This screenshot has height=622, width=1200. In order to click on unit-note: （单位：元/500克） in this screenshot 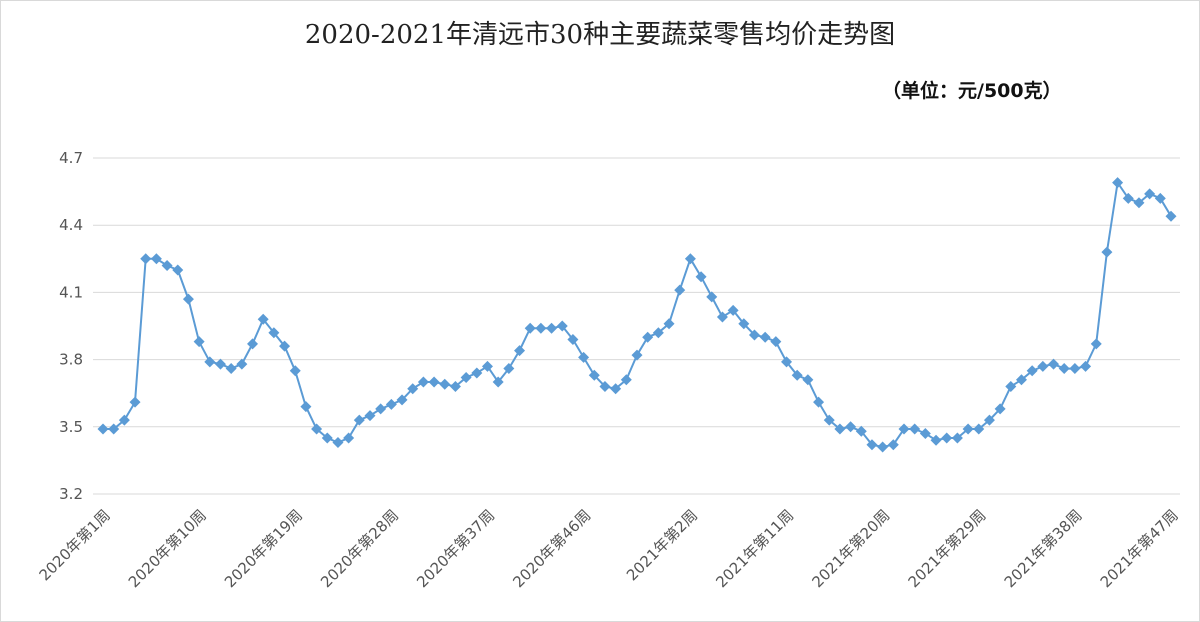, I will do `click(972, 91)`.